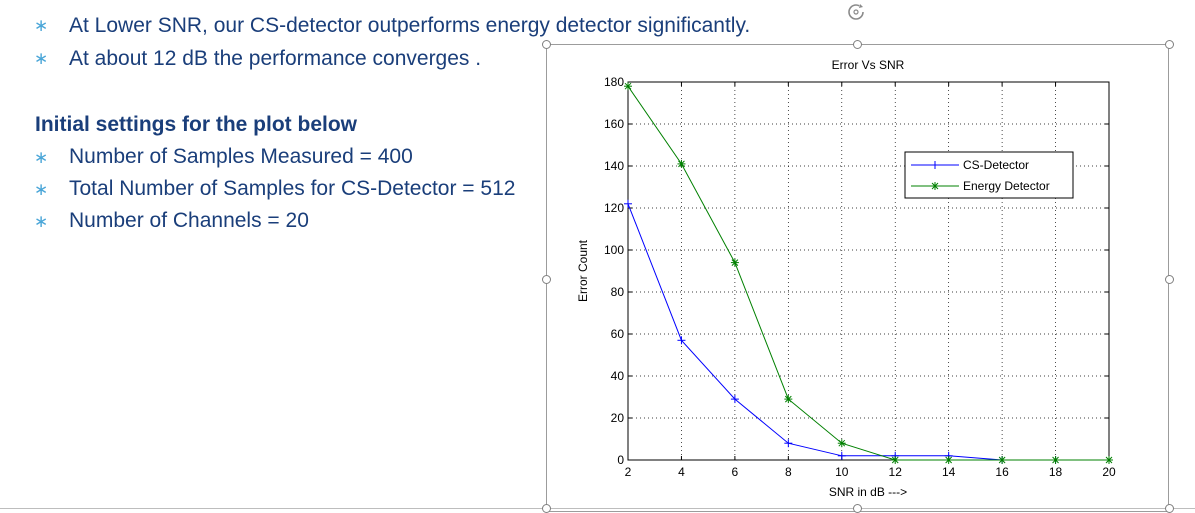 The width and height of the screenshot is (1195, 513). Describe the element at coordinates (628, 472) in the screenshot. I see `x-tick-label: 2` at that location.